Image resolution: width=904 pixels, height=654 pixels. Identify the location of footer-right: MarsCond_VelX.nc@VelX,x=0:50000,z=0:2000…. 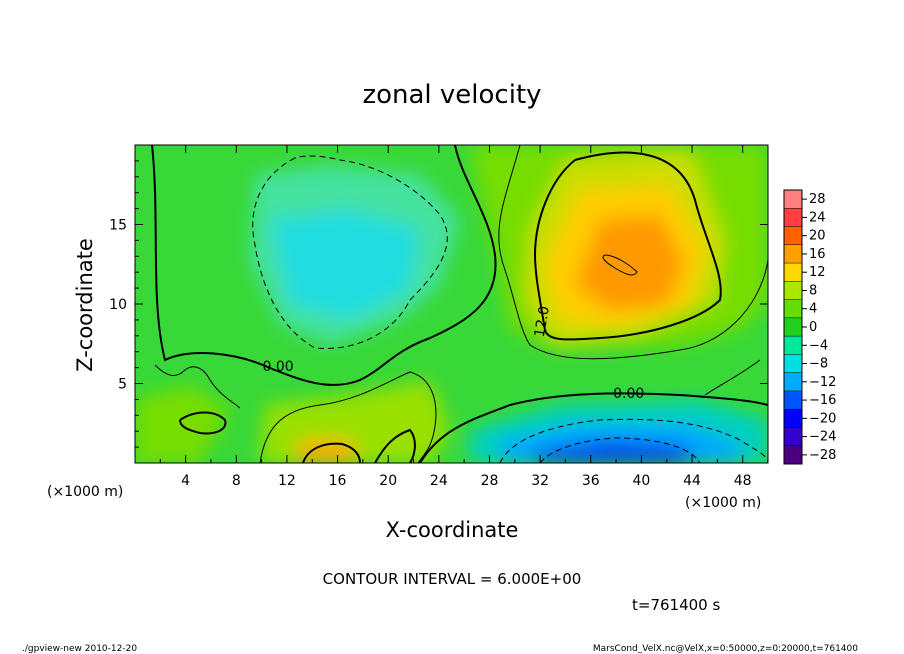
(725, 649).